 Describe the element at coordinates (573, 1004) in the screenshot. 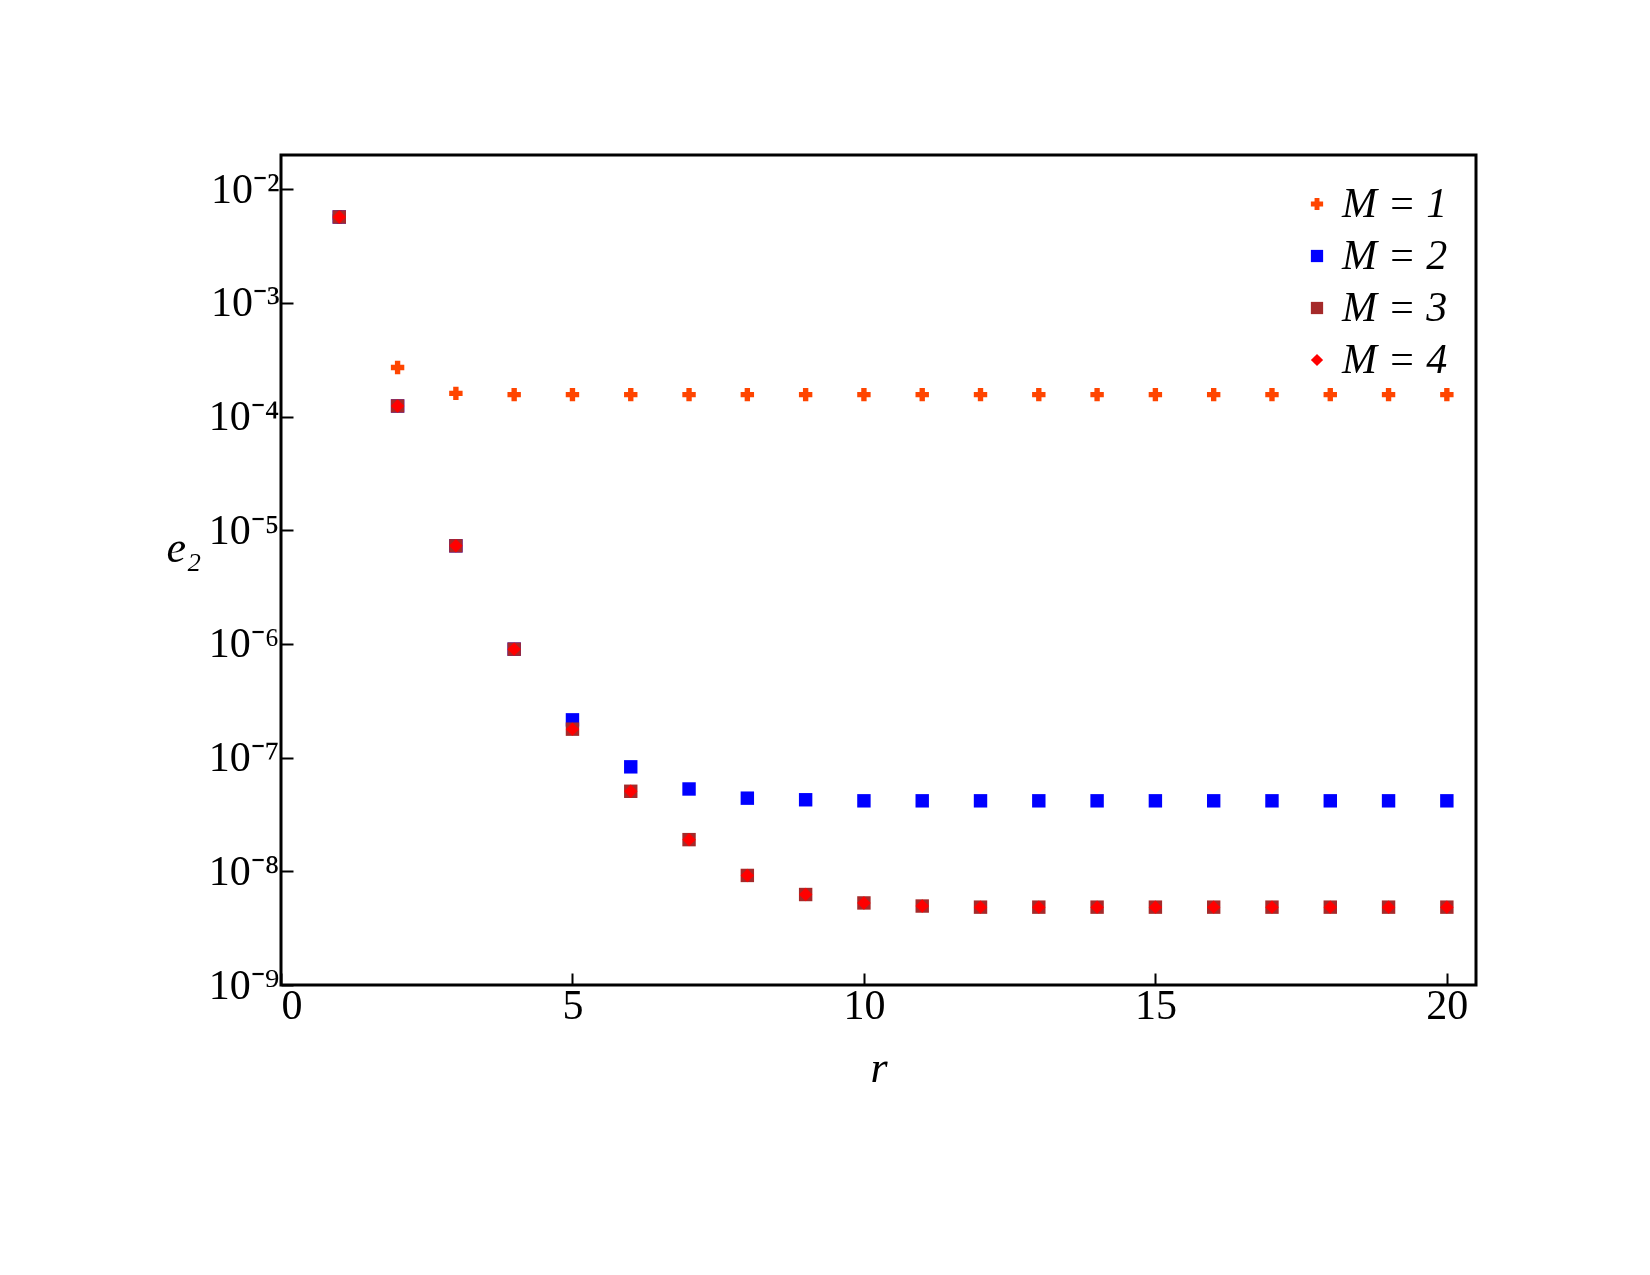

I see `x-tick-label: 5` at that location.